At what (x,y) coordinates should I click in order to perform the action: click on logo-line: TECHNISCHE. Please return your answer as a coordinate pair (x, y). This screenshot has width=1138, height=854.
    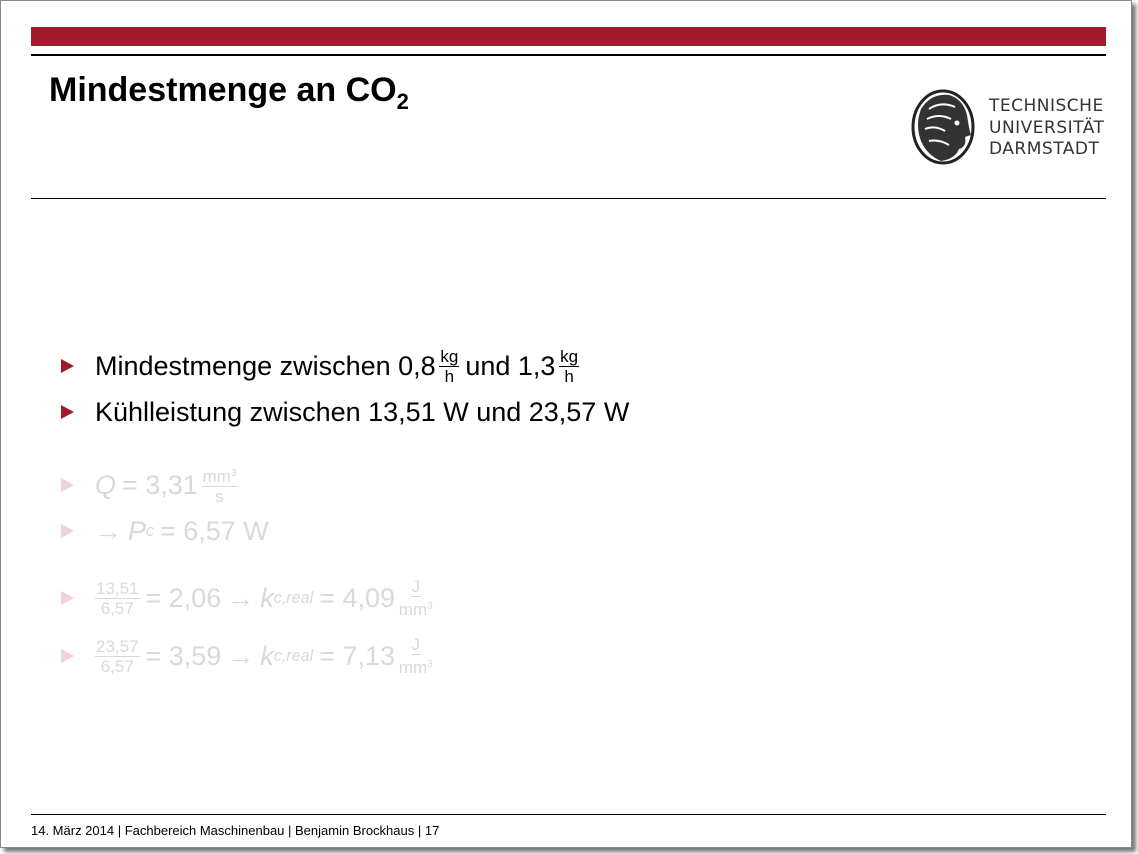
    Looking at the image, I should click on (1046, 106).